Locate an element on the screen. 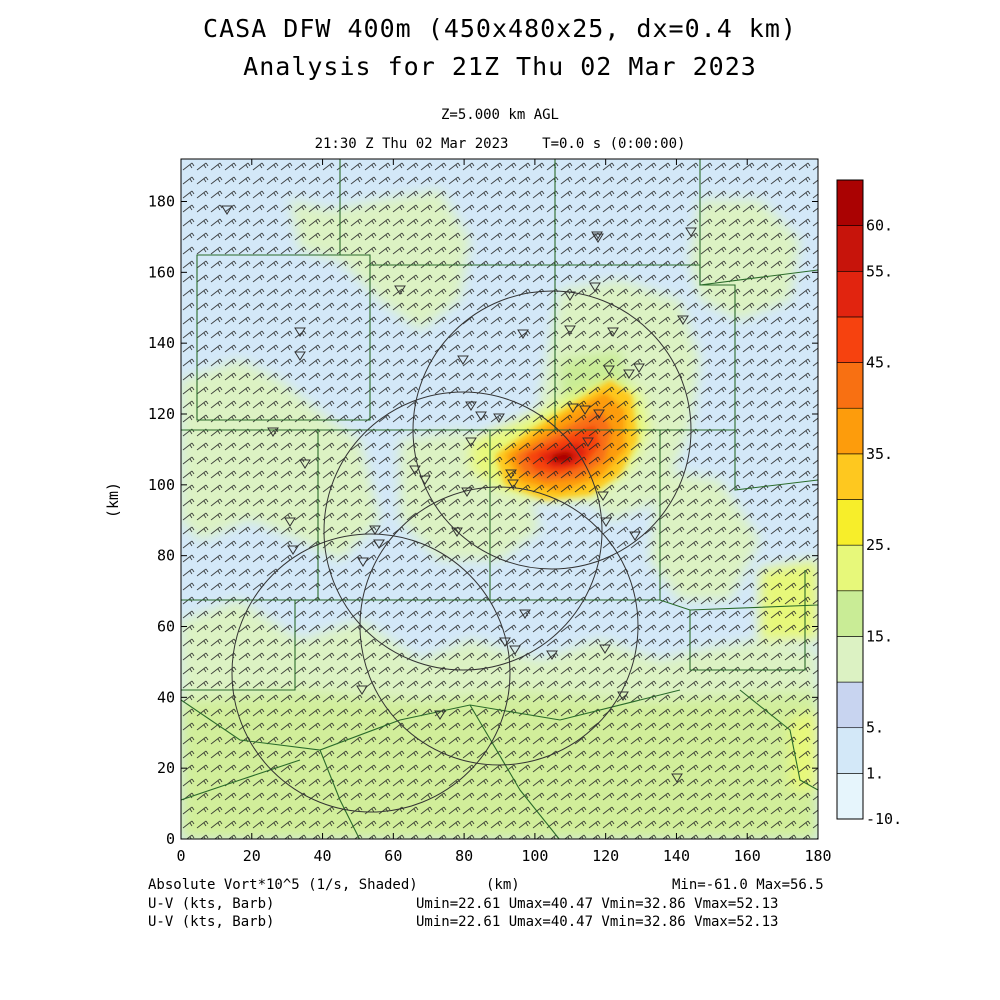 The width and height of the screenshot is (1000, 1000). x-tick-label: 100 is located at coordinates (534, 856).